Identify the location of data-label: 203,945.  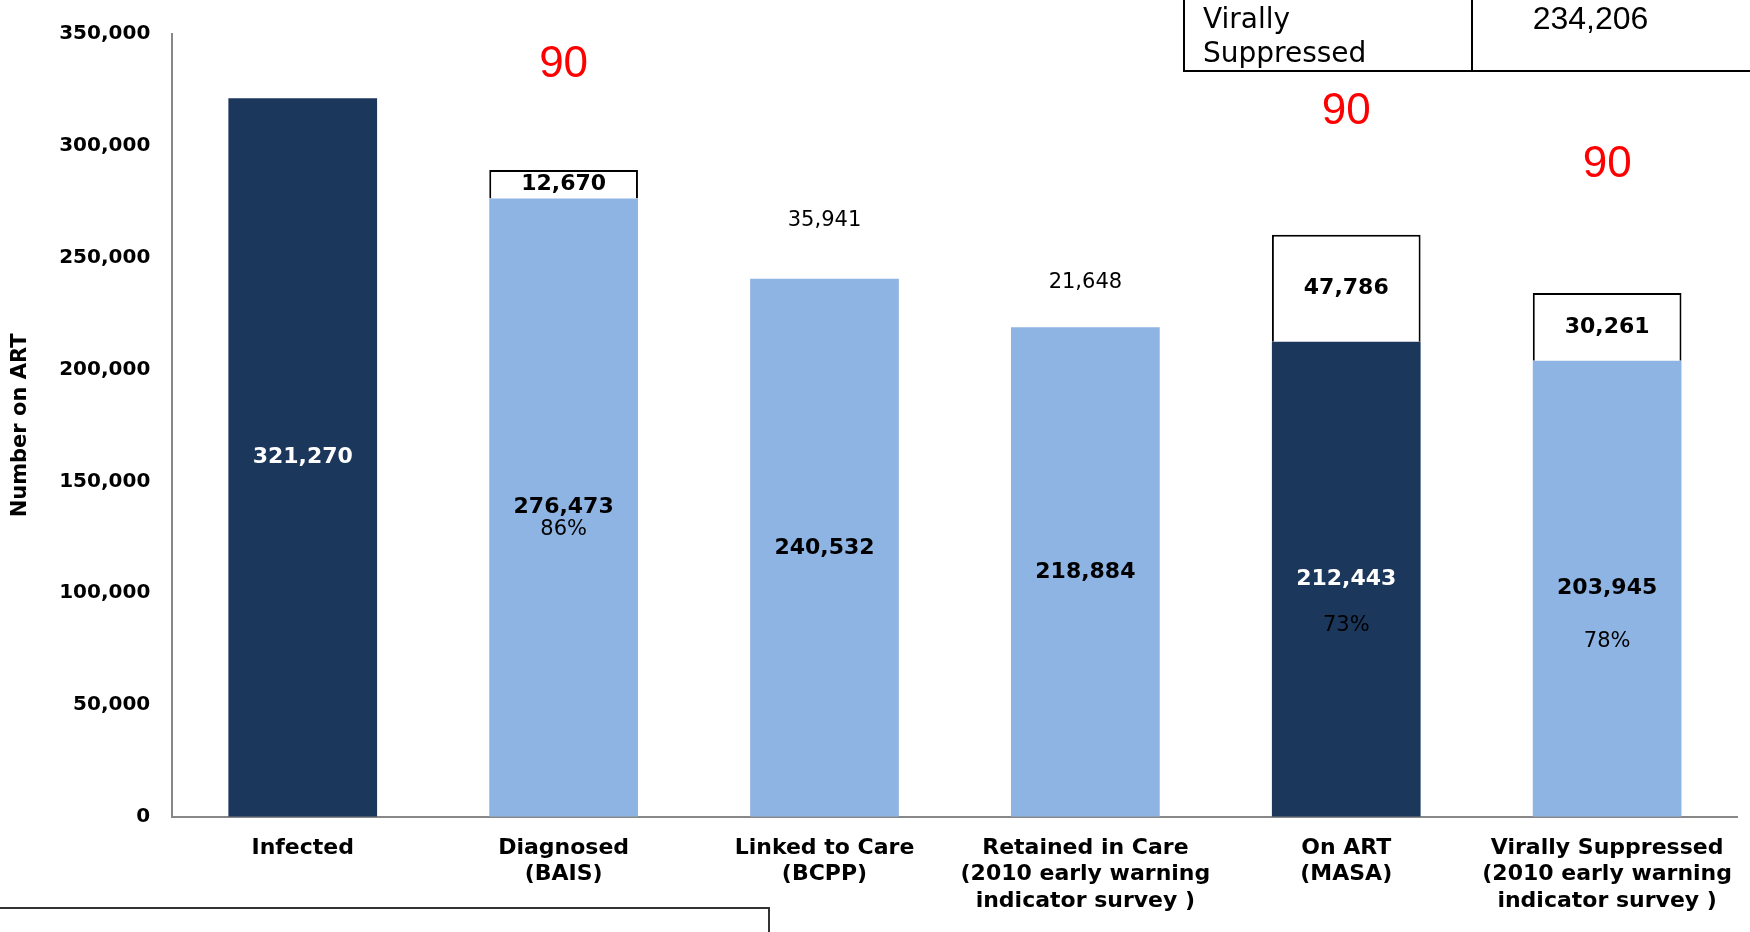
(1607, 587).